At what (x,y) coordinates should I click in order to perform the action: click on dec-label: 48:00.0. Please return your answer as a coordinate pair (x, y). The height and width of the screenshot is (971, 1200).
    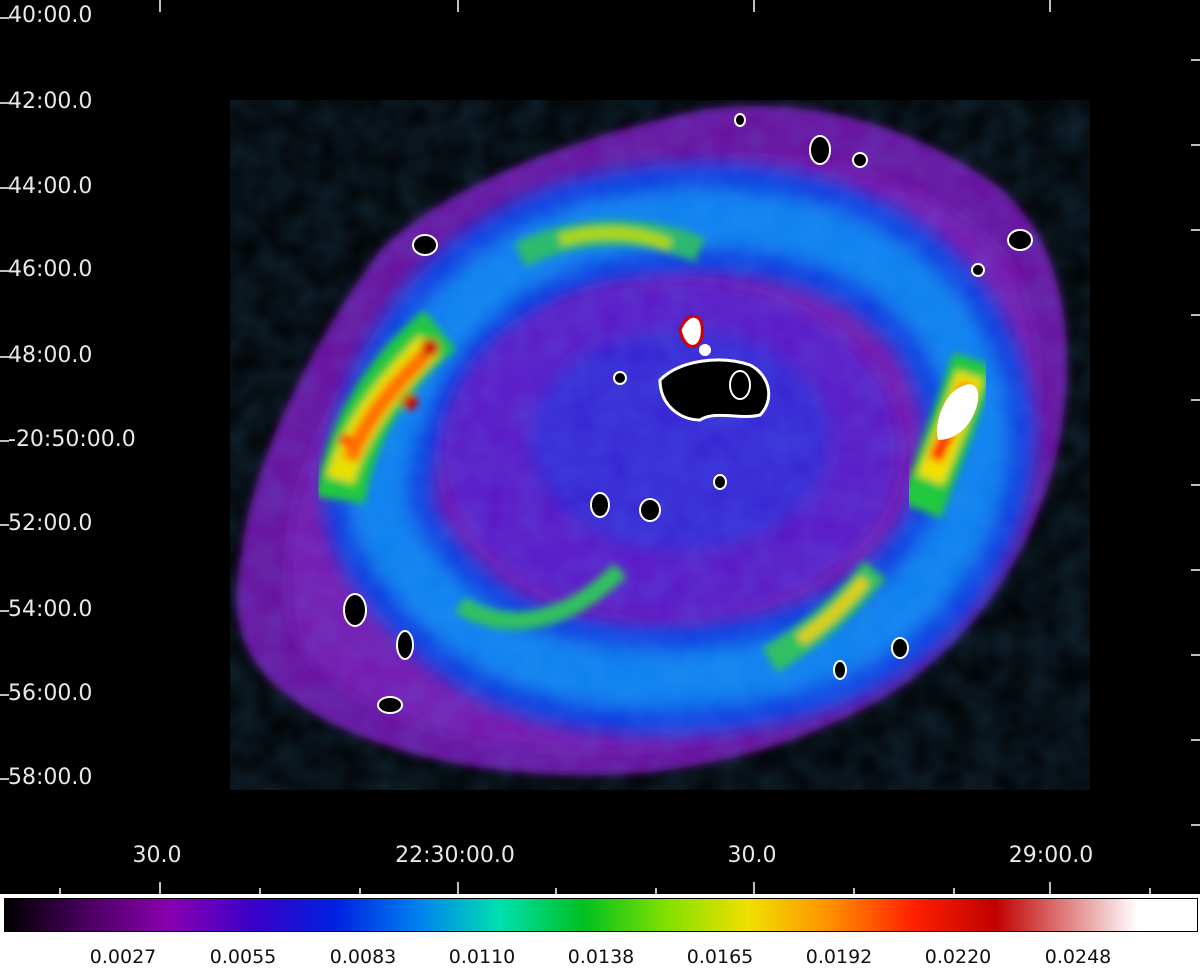
    Looking at the image, I should click on (50, 355).